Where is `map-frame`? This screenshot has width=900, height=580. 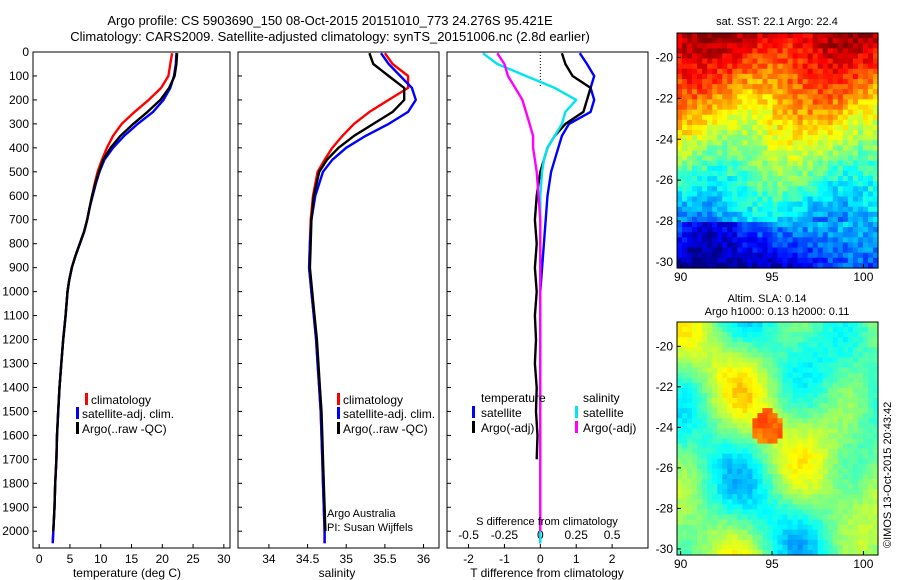 map-frame is located at coordinates (777, 438).